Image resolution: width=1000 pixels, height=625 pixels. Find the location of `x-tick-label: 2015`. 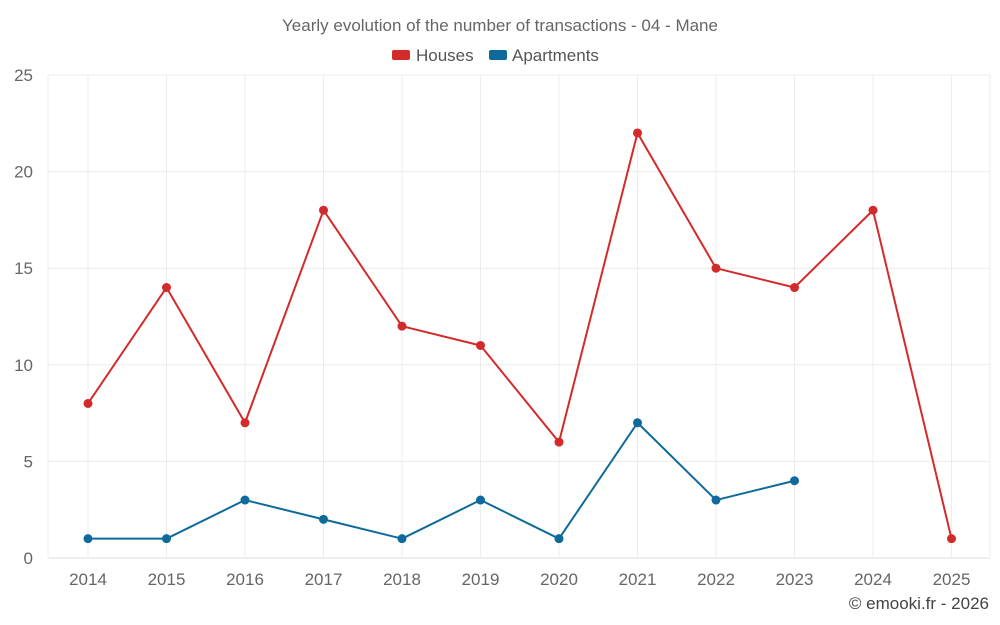

x-tick-label: 2015 is located at coordinates (167, 579).